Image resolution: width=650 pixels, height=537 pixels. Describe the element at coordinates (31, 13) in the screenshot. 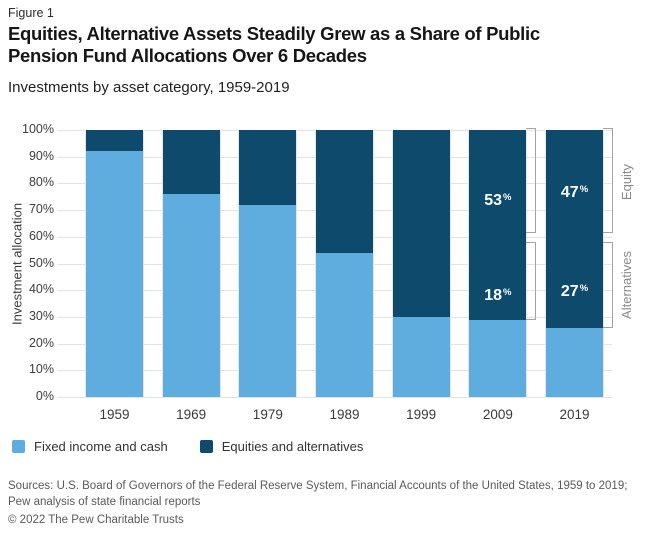

I see `figure-label: Figure 1` at that location.